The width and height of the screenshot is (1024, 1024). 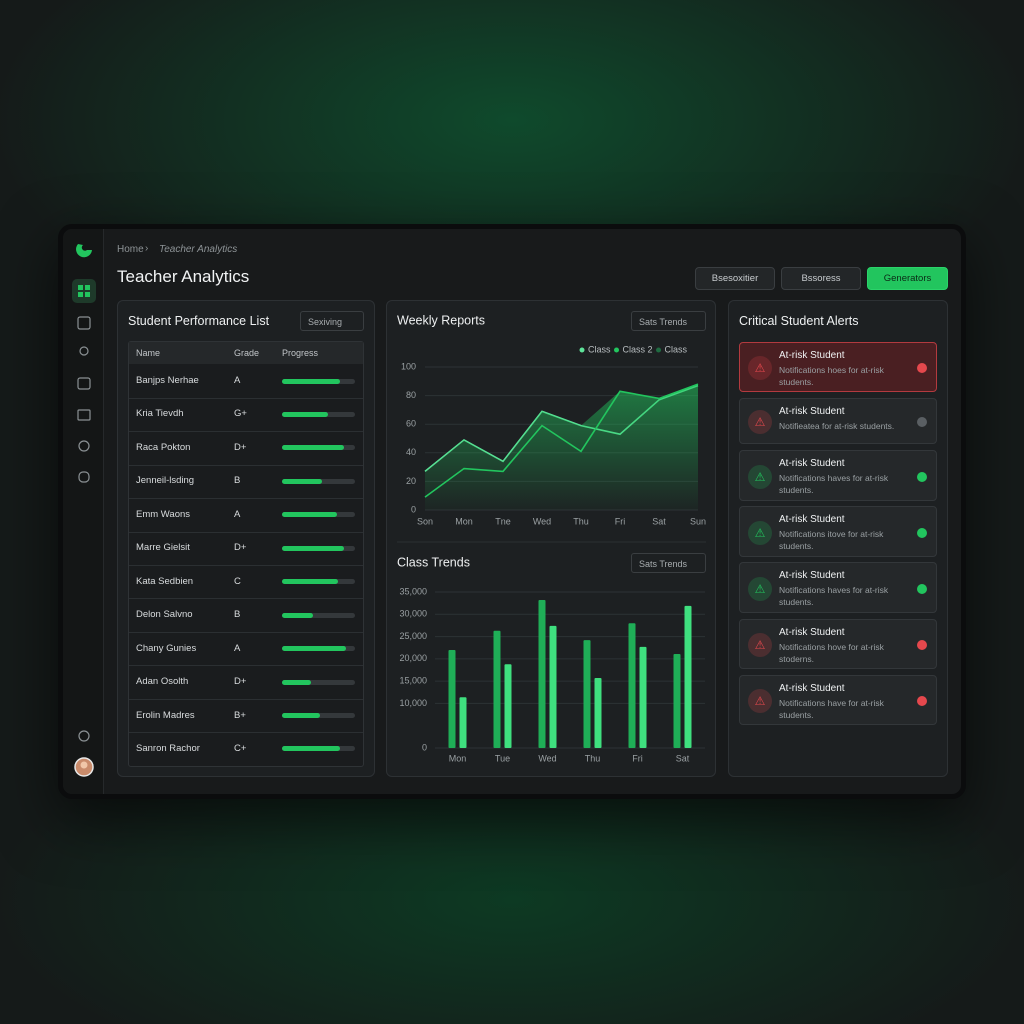 I want to click on nav-students, so click(x=84, y=351).